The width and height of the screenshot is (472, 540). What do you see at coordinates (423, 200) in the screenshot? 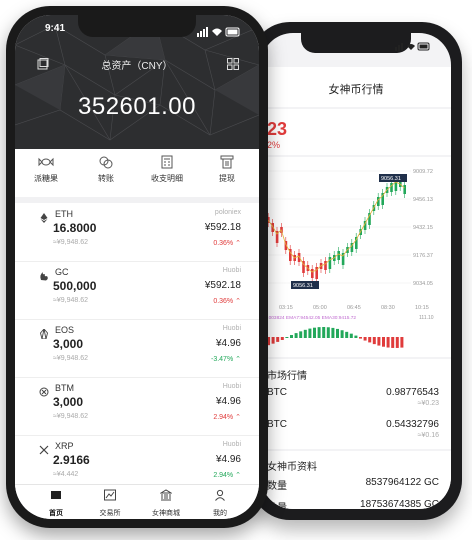
I see `y-tick-label: 9456.13` at bounding box center [423, 200].